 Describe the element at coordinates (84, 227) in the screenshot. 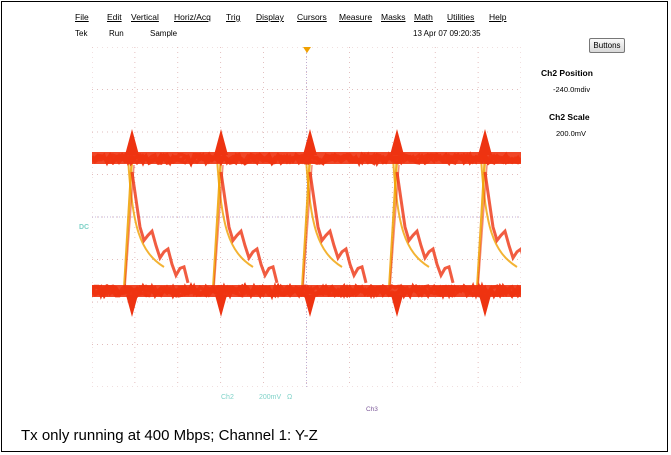

I see `channel-ground-marker: DC` at that location.